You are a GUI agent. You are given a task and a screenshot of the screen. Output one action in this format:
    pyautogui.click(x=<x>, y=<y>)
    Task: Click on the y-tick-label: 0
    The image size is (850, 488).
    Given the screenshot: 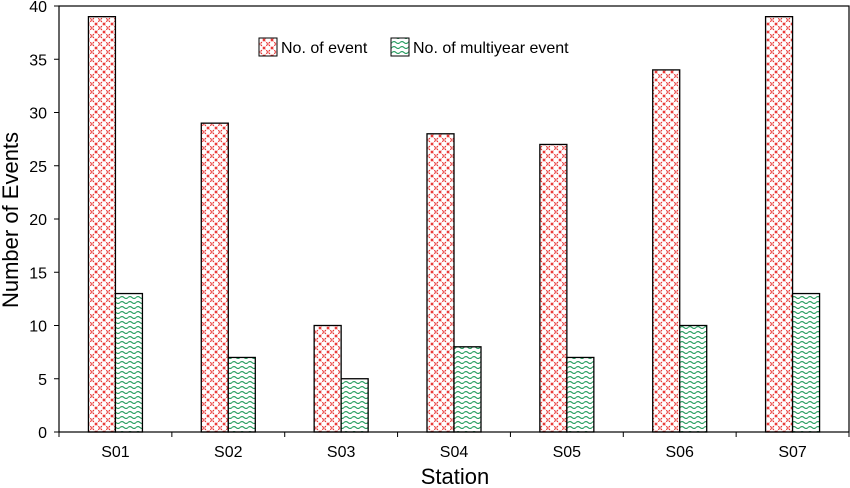 What is the action you would take?
    pyautogui.click(x=42, y=433)
    